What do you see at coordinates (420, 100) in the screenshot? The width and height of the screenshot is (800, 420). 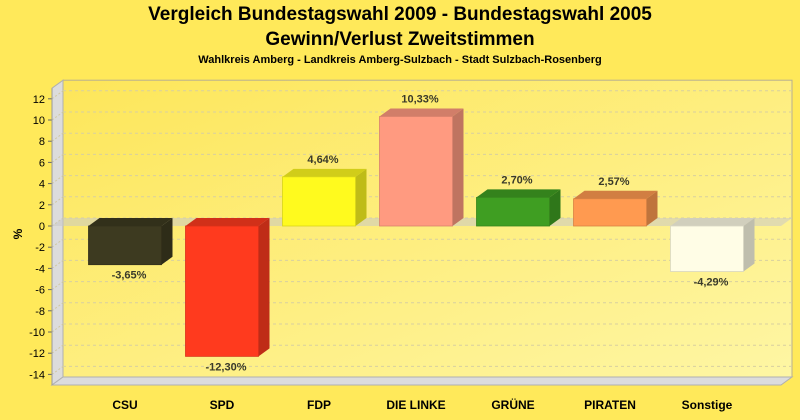 I see `data-label: 10,33%` at bounding box center [420, 100].